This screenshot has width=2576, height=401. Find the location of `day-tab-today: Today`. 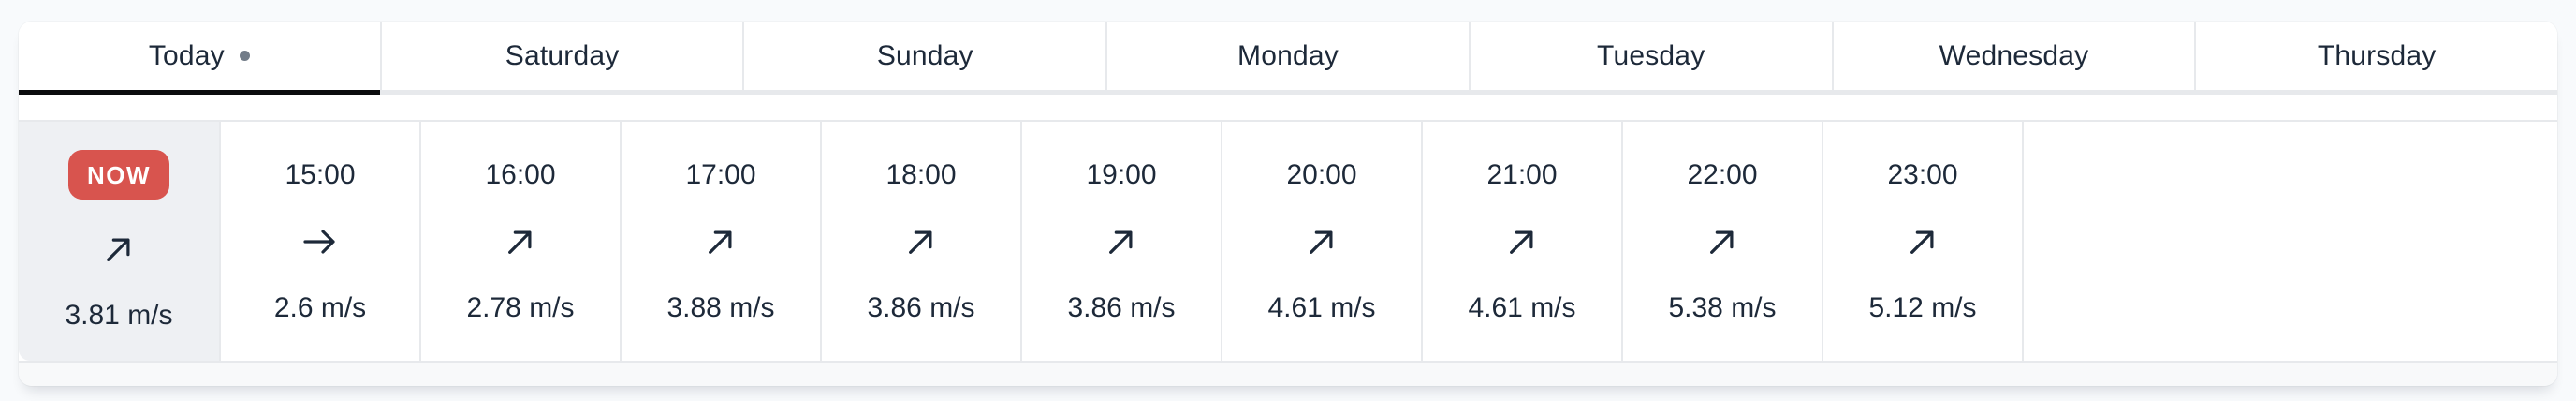

day-tab-today: Today is located at coordinates (199, 58).